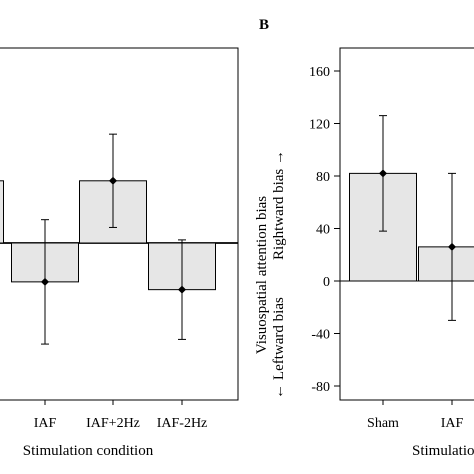  Describe the element at coordinates (443, 451) in the screenshot. I see `x-axis-title-b: Stimulation condition` at that location.